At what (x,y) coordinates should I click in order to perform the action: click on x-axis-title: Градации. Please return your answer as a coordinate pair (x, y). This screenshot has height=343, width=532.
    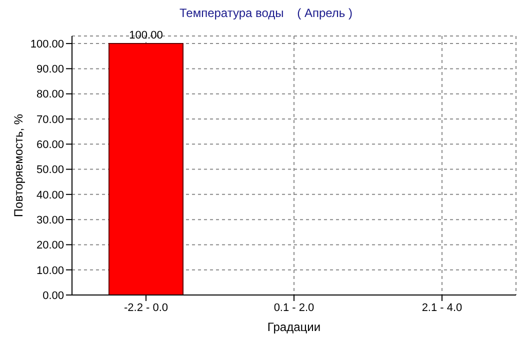
    Looking at the image, I should click on (294, 327).